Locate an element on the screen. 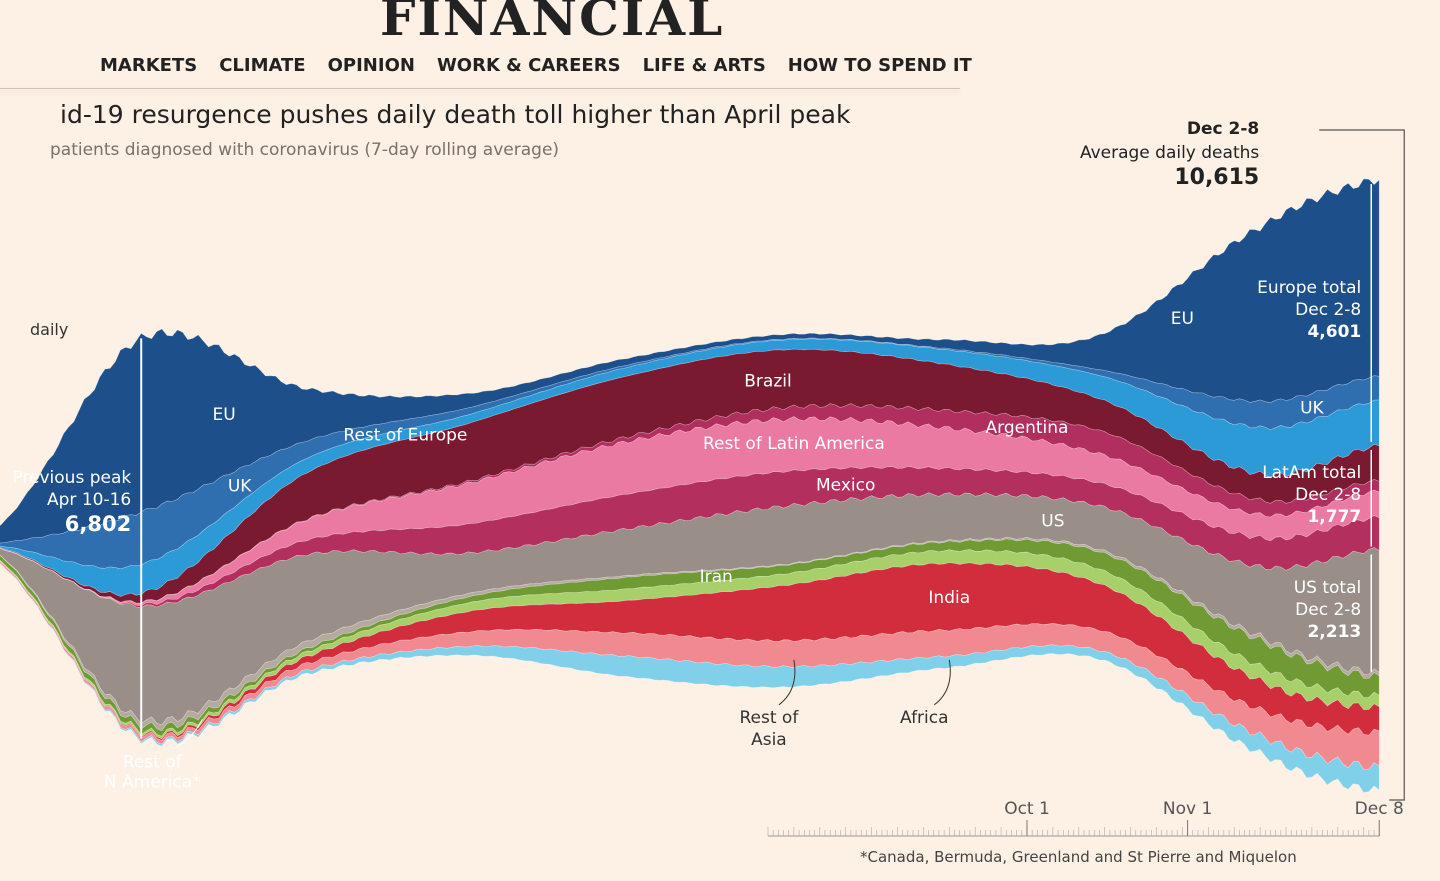  series-label: Iran is located at coordinates (716, 577).